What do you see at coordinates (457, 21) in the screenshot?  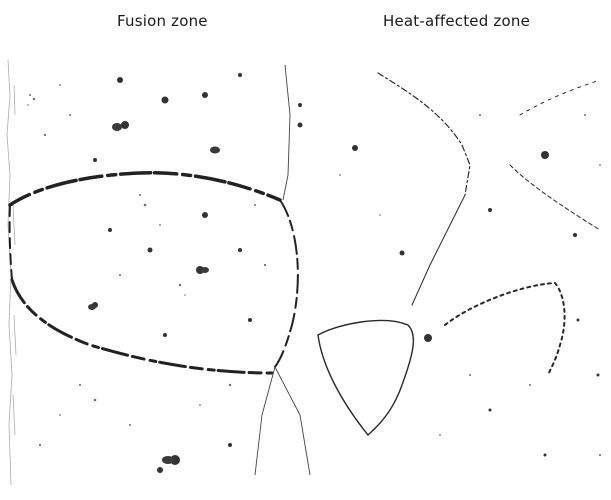 I see `heat-affected-zone-label: Heat-affected zone` at bounding box center [457, 21].